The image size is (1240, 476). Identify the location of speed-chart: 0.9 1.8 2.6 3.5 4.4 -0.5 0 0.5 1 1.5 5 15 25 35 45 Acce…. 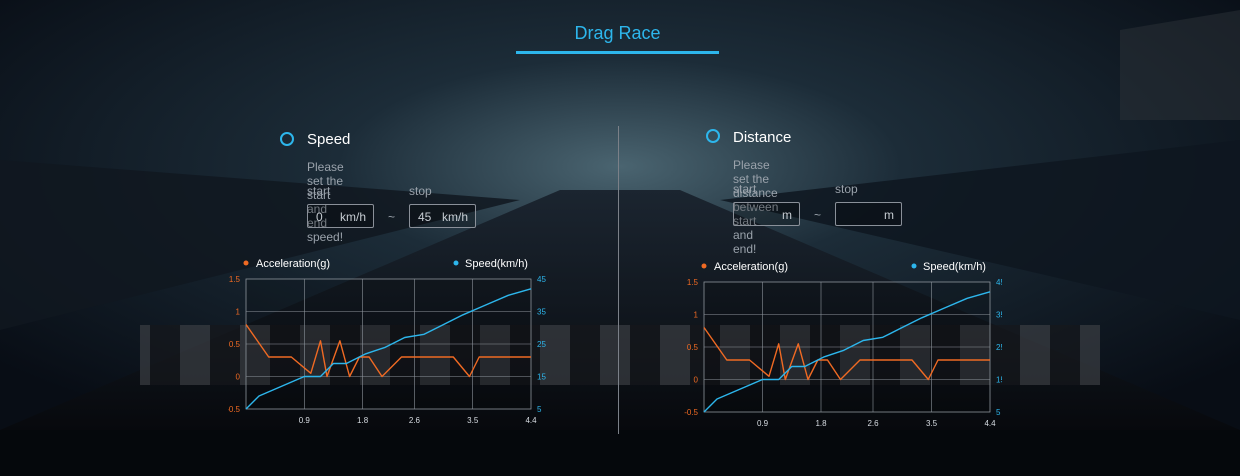
(387, 341).